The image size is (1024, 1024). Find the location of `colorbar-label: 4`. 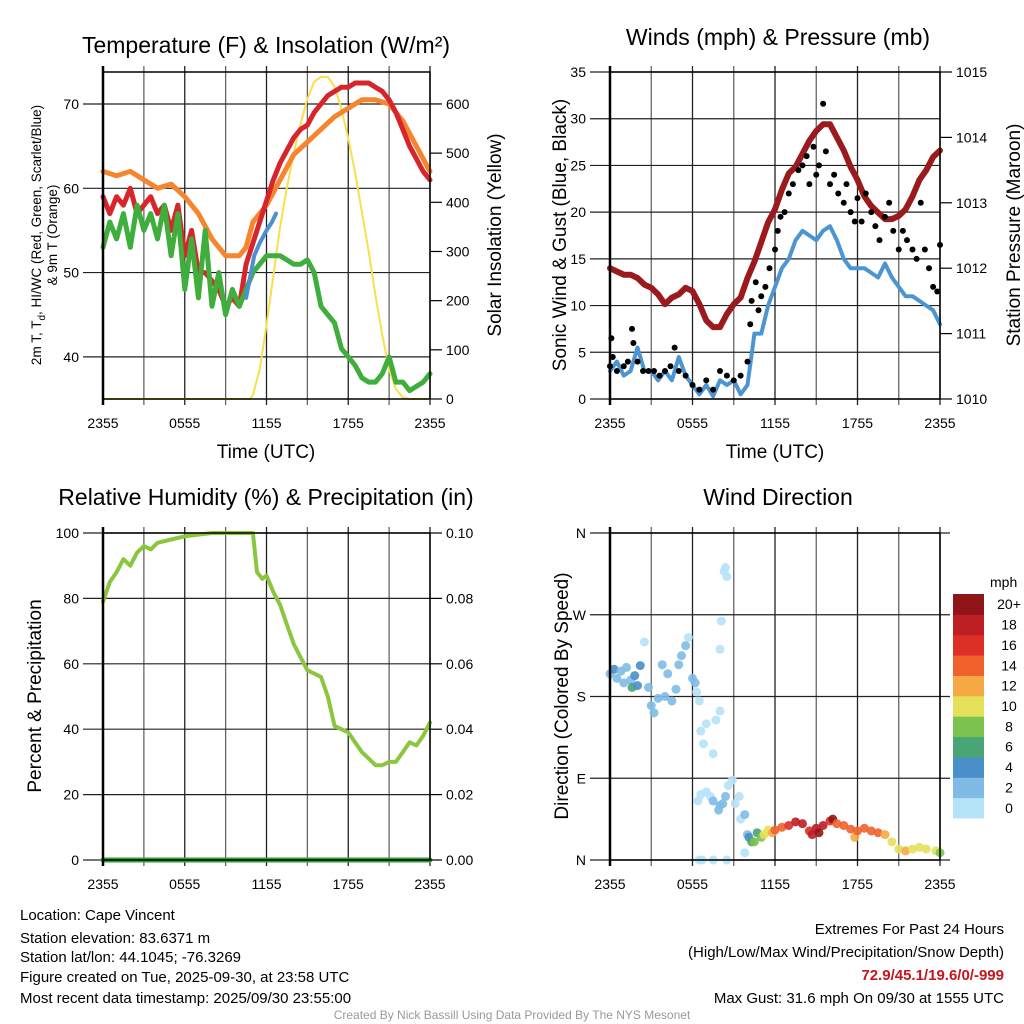

colorbar-label: 4 is located at coordinates (1009, 767).